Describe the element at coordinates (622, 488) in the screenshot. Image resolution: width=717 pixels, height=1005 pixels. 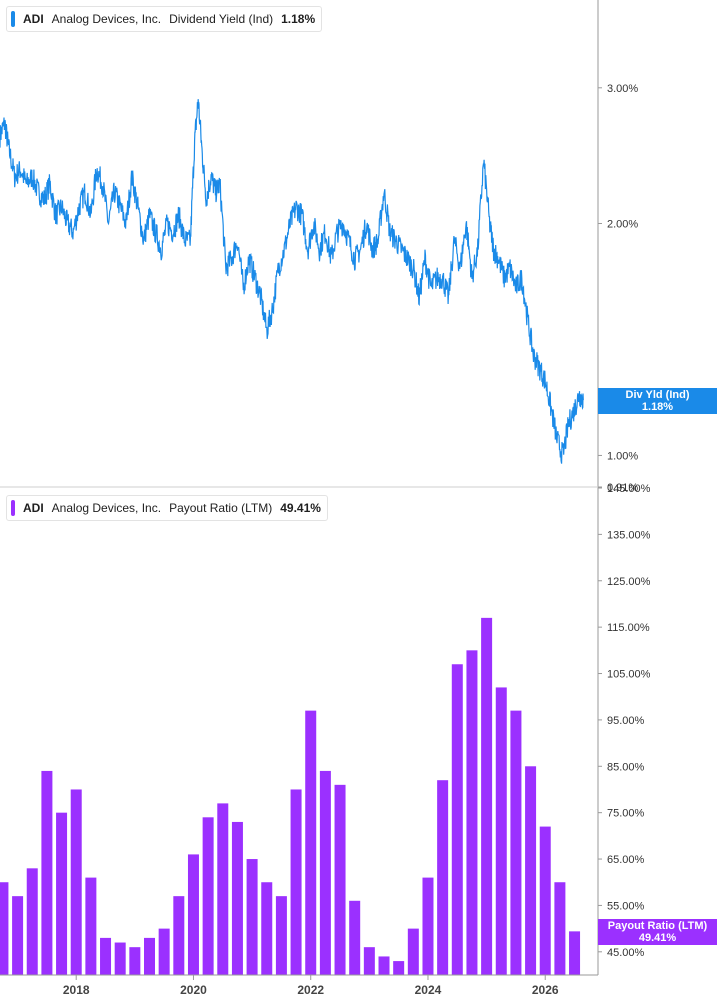
I see `yield-y-tick-label: 0.91%` at that location.